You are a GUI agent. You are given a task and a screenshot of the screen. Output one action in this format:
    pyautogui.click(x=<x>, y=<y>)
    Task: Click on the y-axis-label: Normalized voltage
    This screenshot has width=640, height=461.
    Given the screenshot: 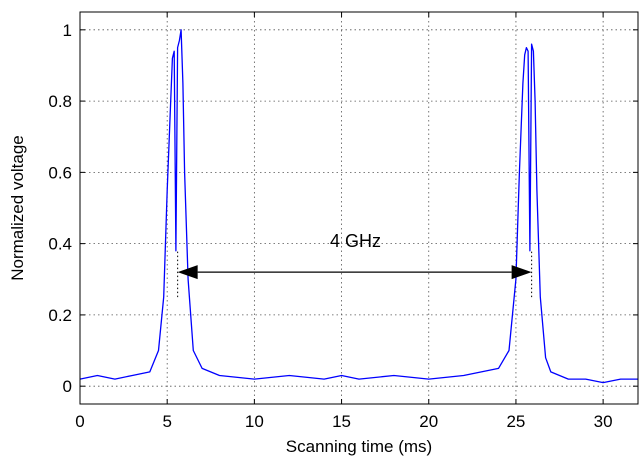 What is the action you would take?
    pyautogui.click(x=17, y=208)
    